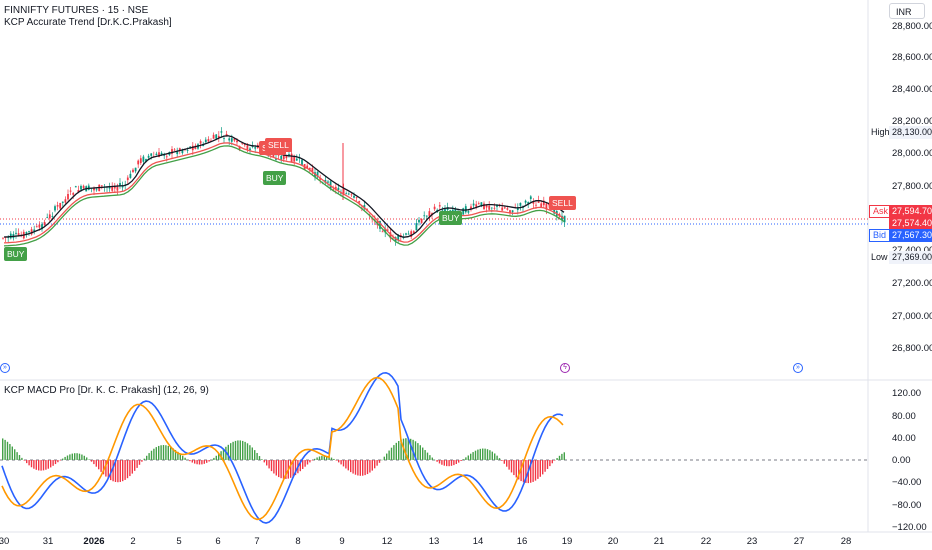 Image resolution: width=932 pixels, height=550 pixels. I want to click on bid-value: 27,567.30, so click(910, 235).